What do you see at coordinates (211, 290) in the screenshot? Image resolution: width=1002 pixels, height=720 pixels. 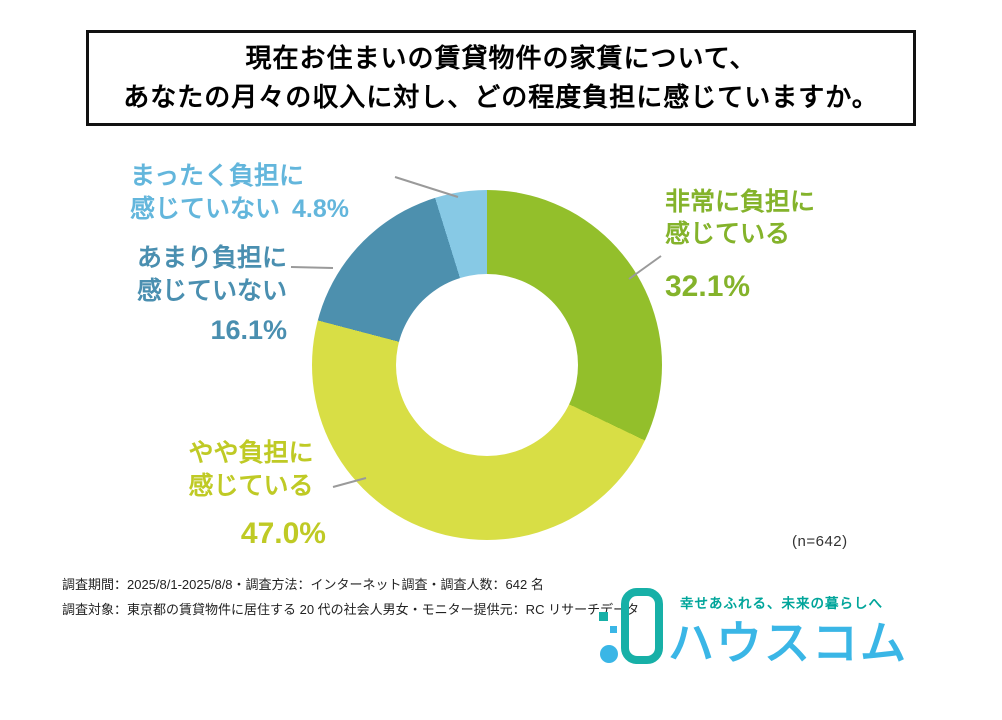 I see `callout-not-much-line2: 感じていない` at bounding box center [211, 290].